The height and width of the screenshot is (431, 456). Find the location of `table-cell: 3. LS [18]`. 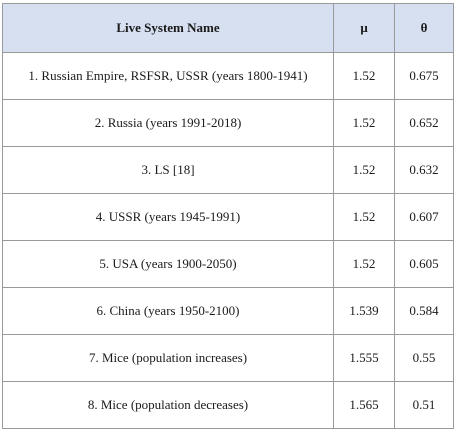

table-cell: 3. LS [18] is located at coordinates (168, 170).